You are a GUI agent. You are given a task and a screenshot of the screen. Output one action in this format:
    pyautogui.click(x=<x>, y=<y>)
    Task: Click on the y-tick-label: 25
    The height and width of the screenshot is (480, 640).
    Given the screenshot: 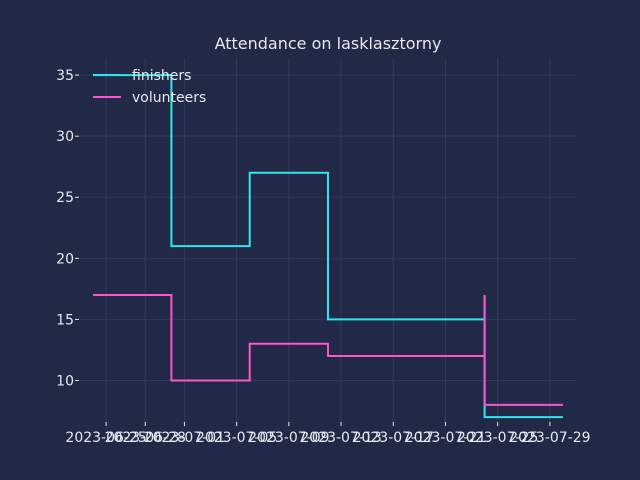 What is the action you would take?
    pyautogui.click(x=65, y=198)
    